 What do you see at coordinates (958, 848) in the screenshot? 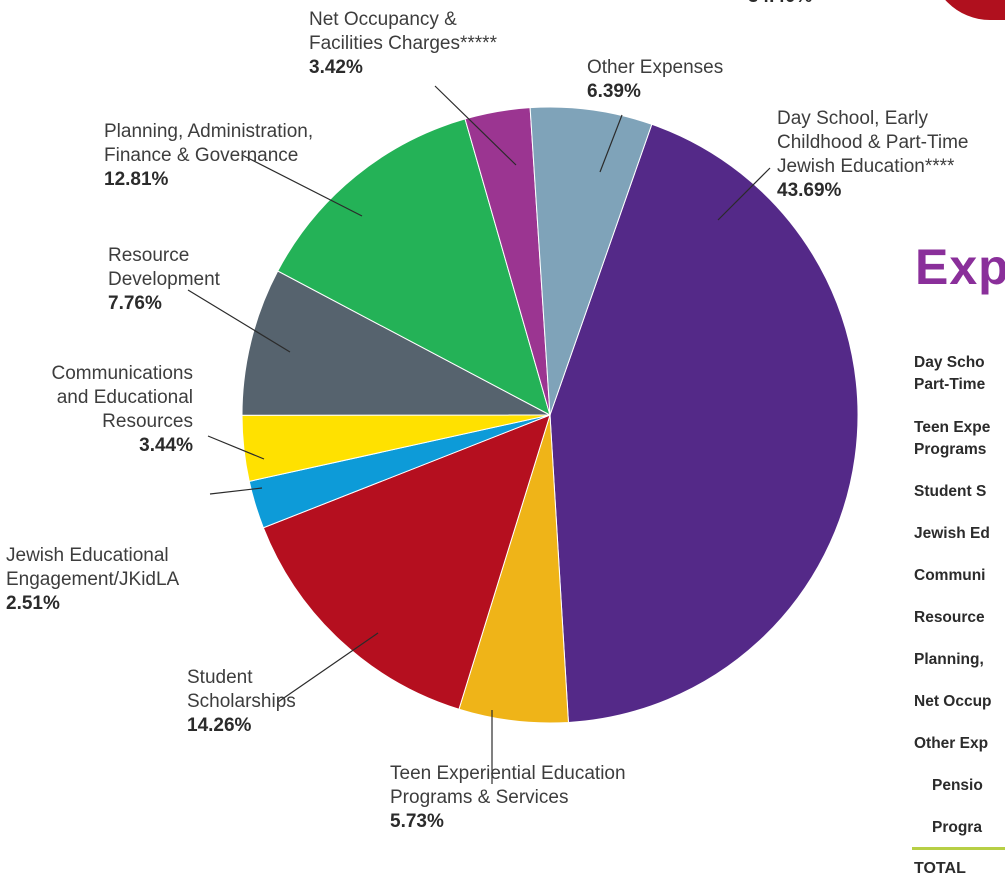
I see `panel-divider` at bounding box center [958, 848].